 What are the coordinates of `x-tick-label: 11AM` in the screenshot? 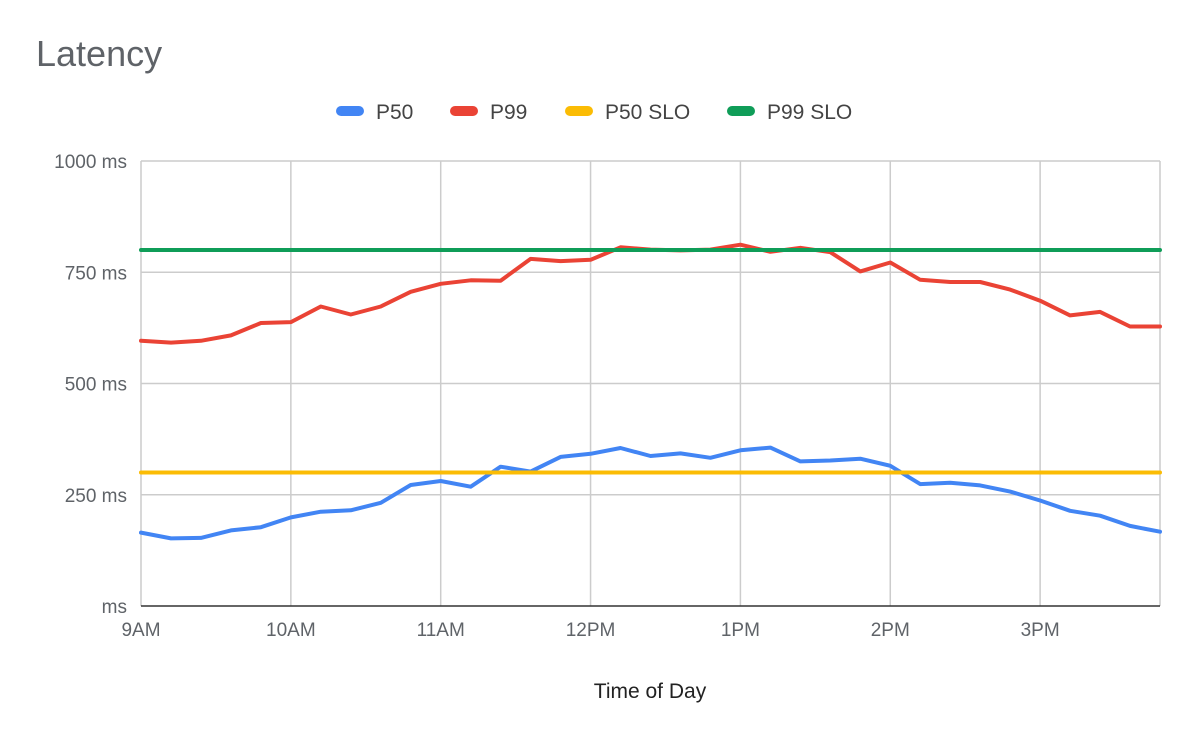 It's located at (441, 630).